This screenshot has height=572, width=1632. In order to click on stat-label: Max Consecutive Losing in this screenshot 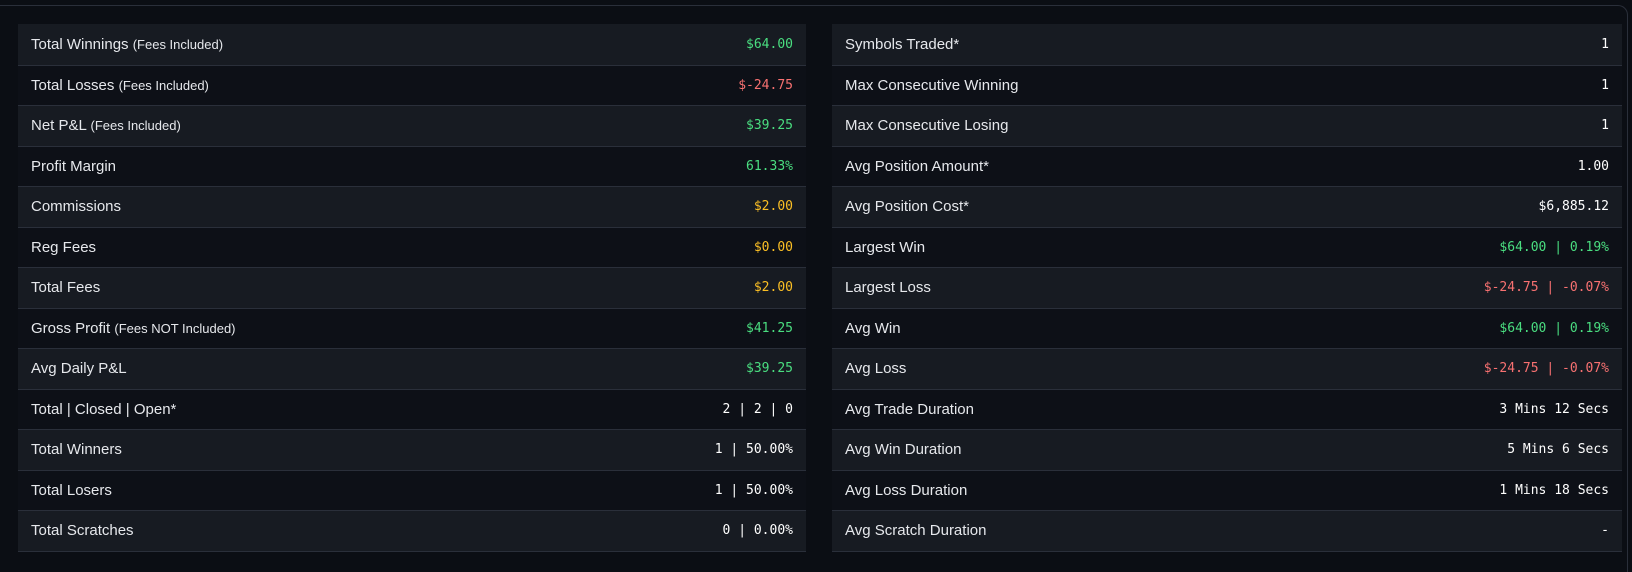, I will do `click(927, 126)`.